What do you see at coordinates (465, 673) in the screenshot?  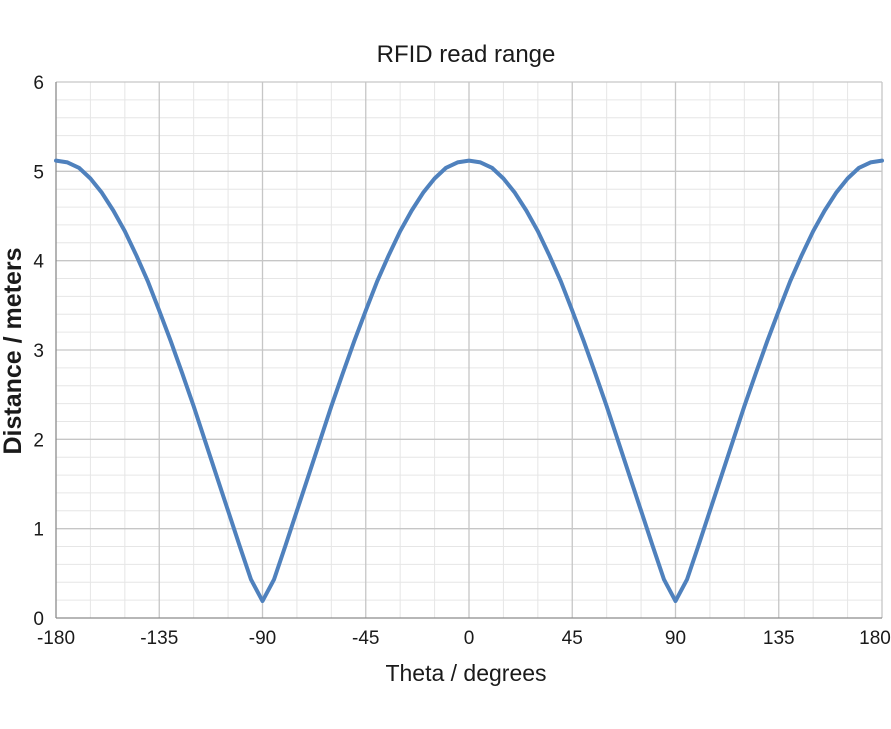 I see `x-axis-label: Theta / degrees` at bounding box center [465, 673].